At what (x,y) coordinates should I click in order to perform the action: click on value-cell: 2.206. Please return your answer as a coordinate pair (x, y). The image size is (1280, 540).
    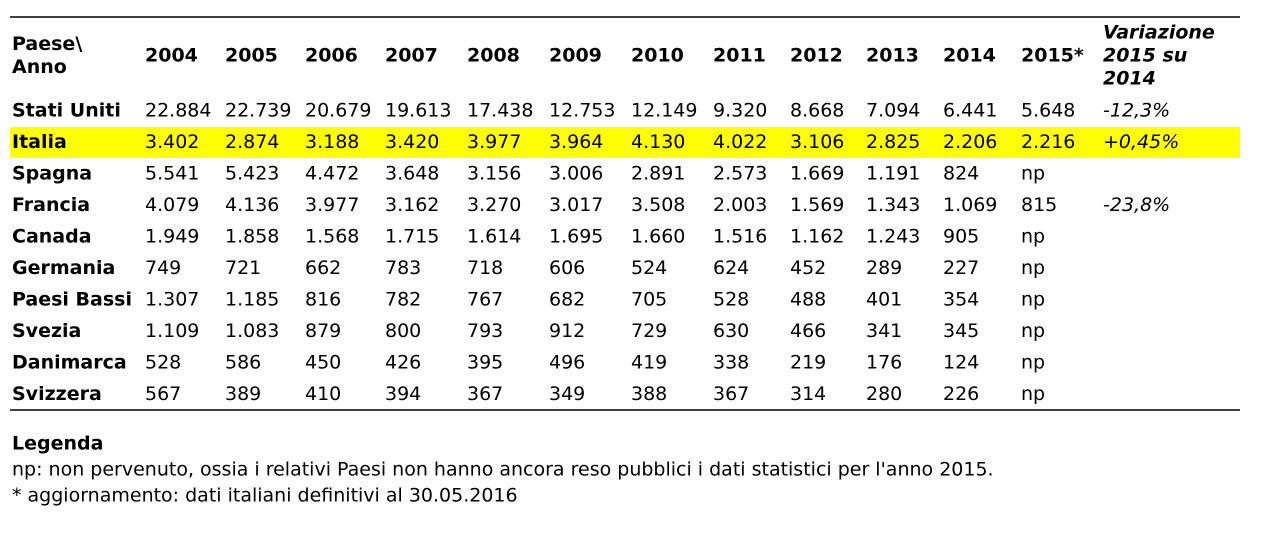
    Looking at the image, I should click on (970, 142).